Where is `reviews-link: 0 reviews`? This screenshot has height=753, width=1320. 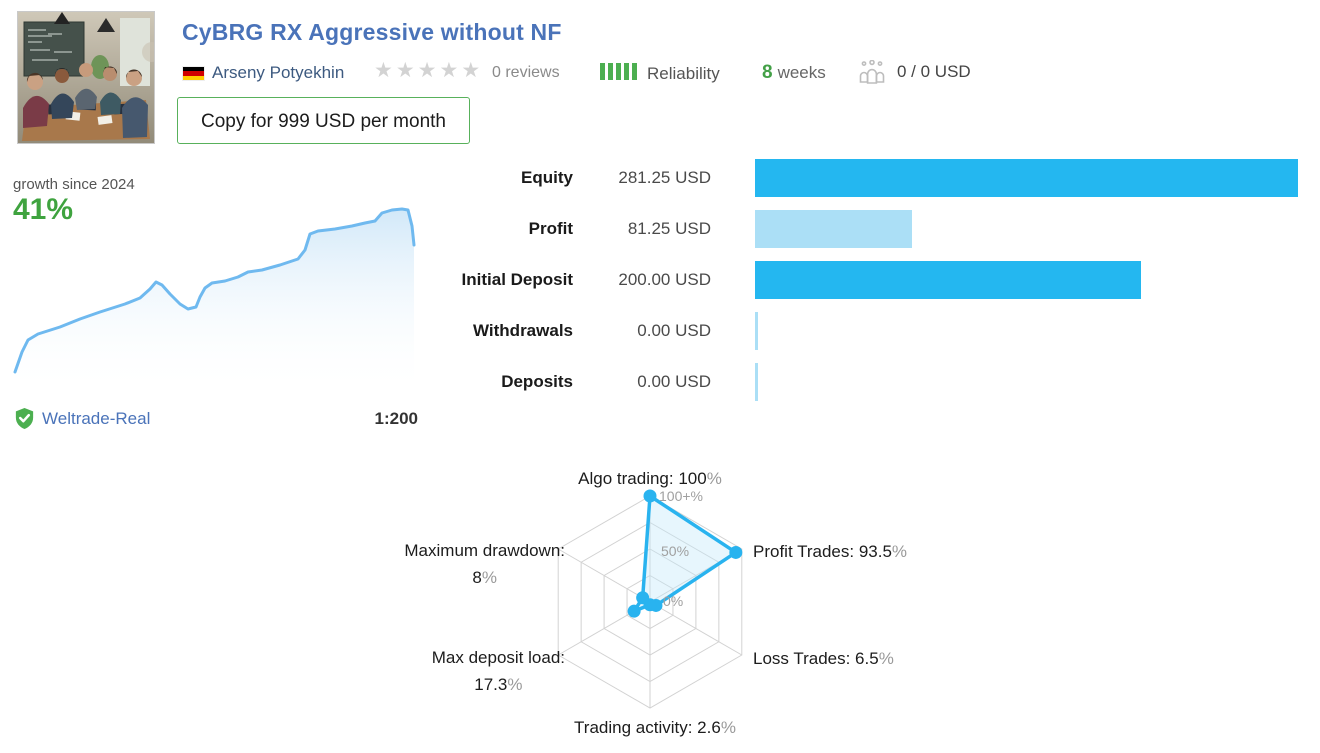 reviews-link: 0 reviews is located at coordinates (526, 72).